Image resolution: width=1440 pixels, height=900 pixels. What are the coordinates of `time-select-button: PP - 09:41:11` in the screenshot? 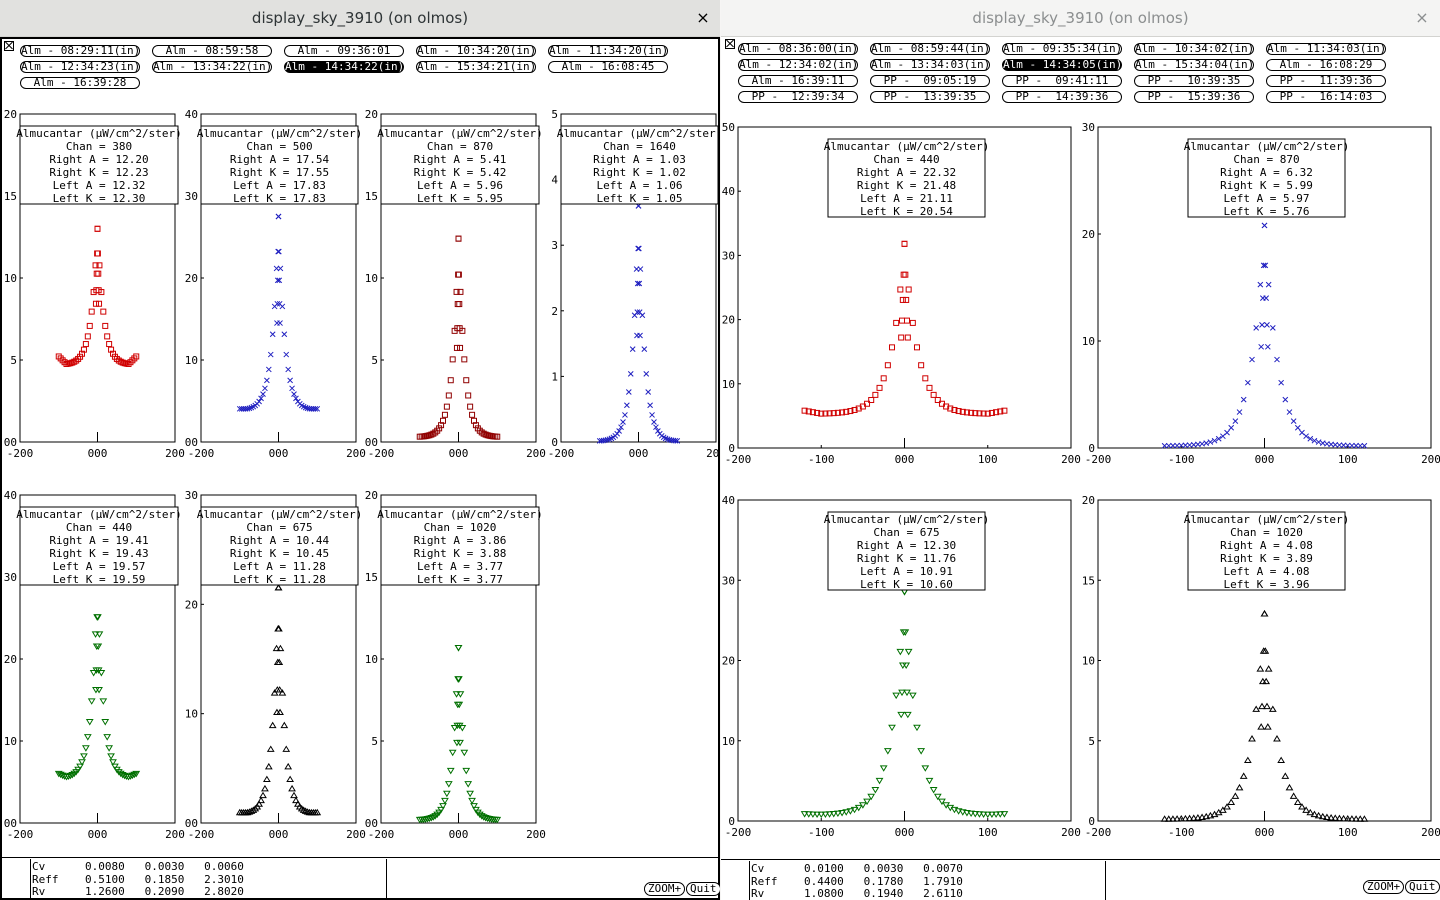 It's located at (1062, 81).